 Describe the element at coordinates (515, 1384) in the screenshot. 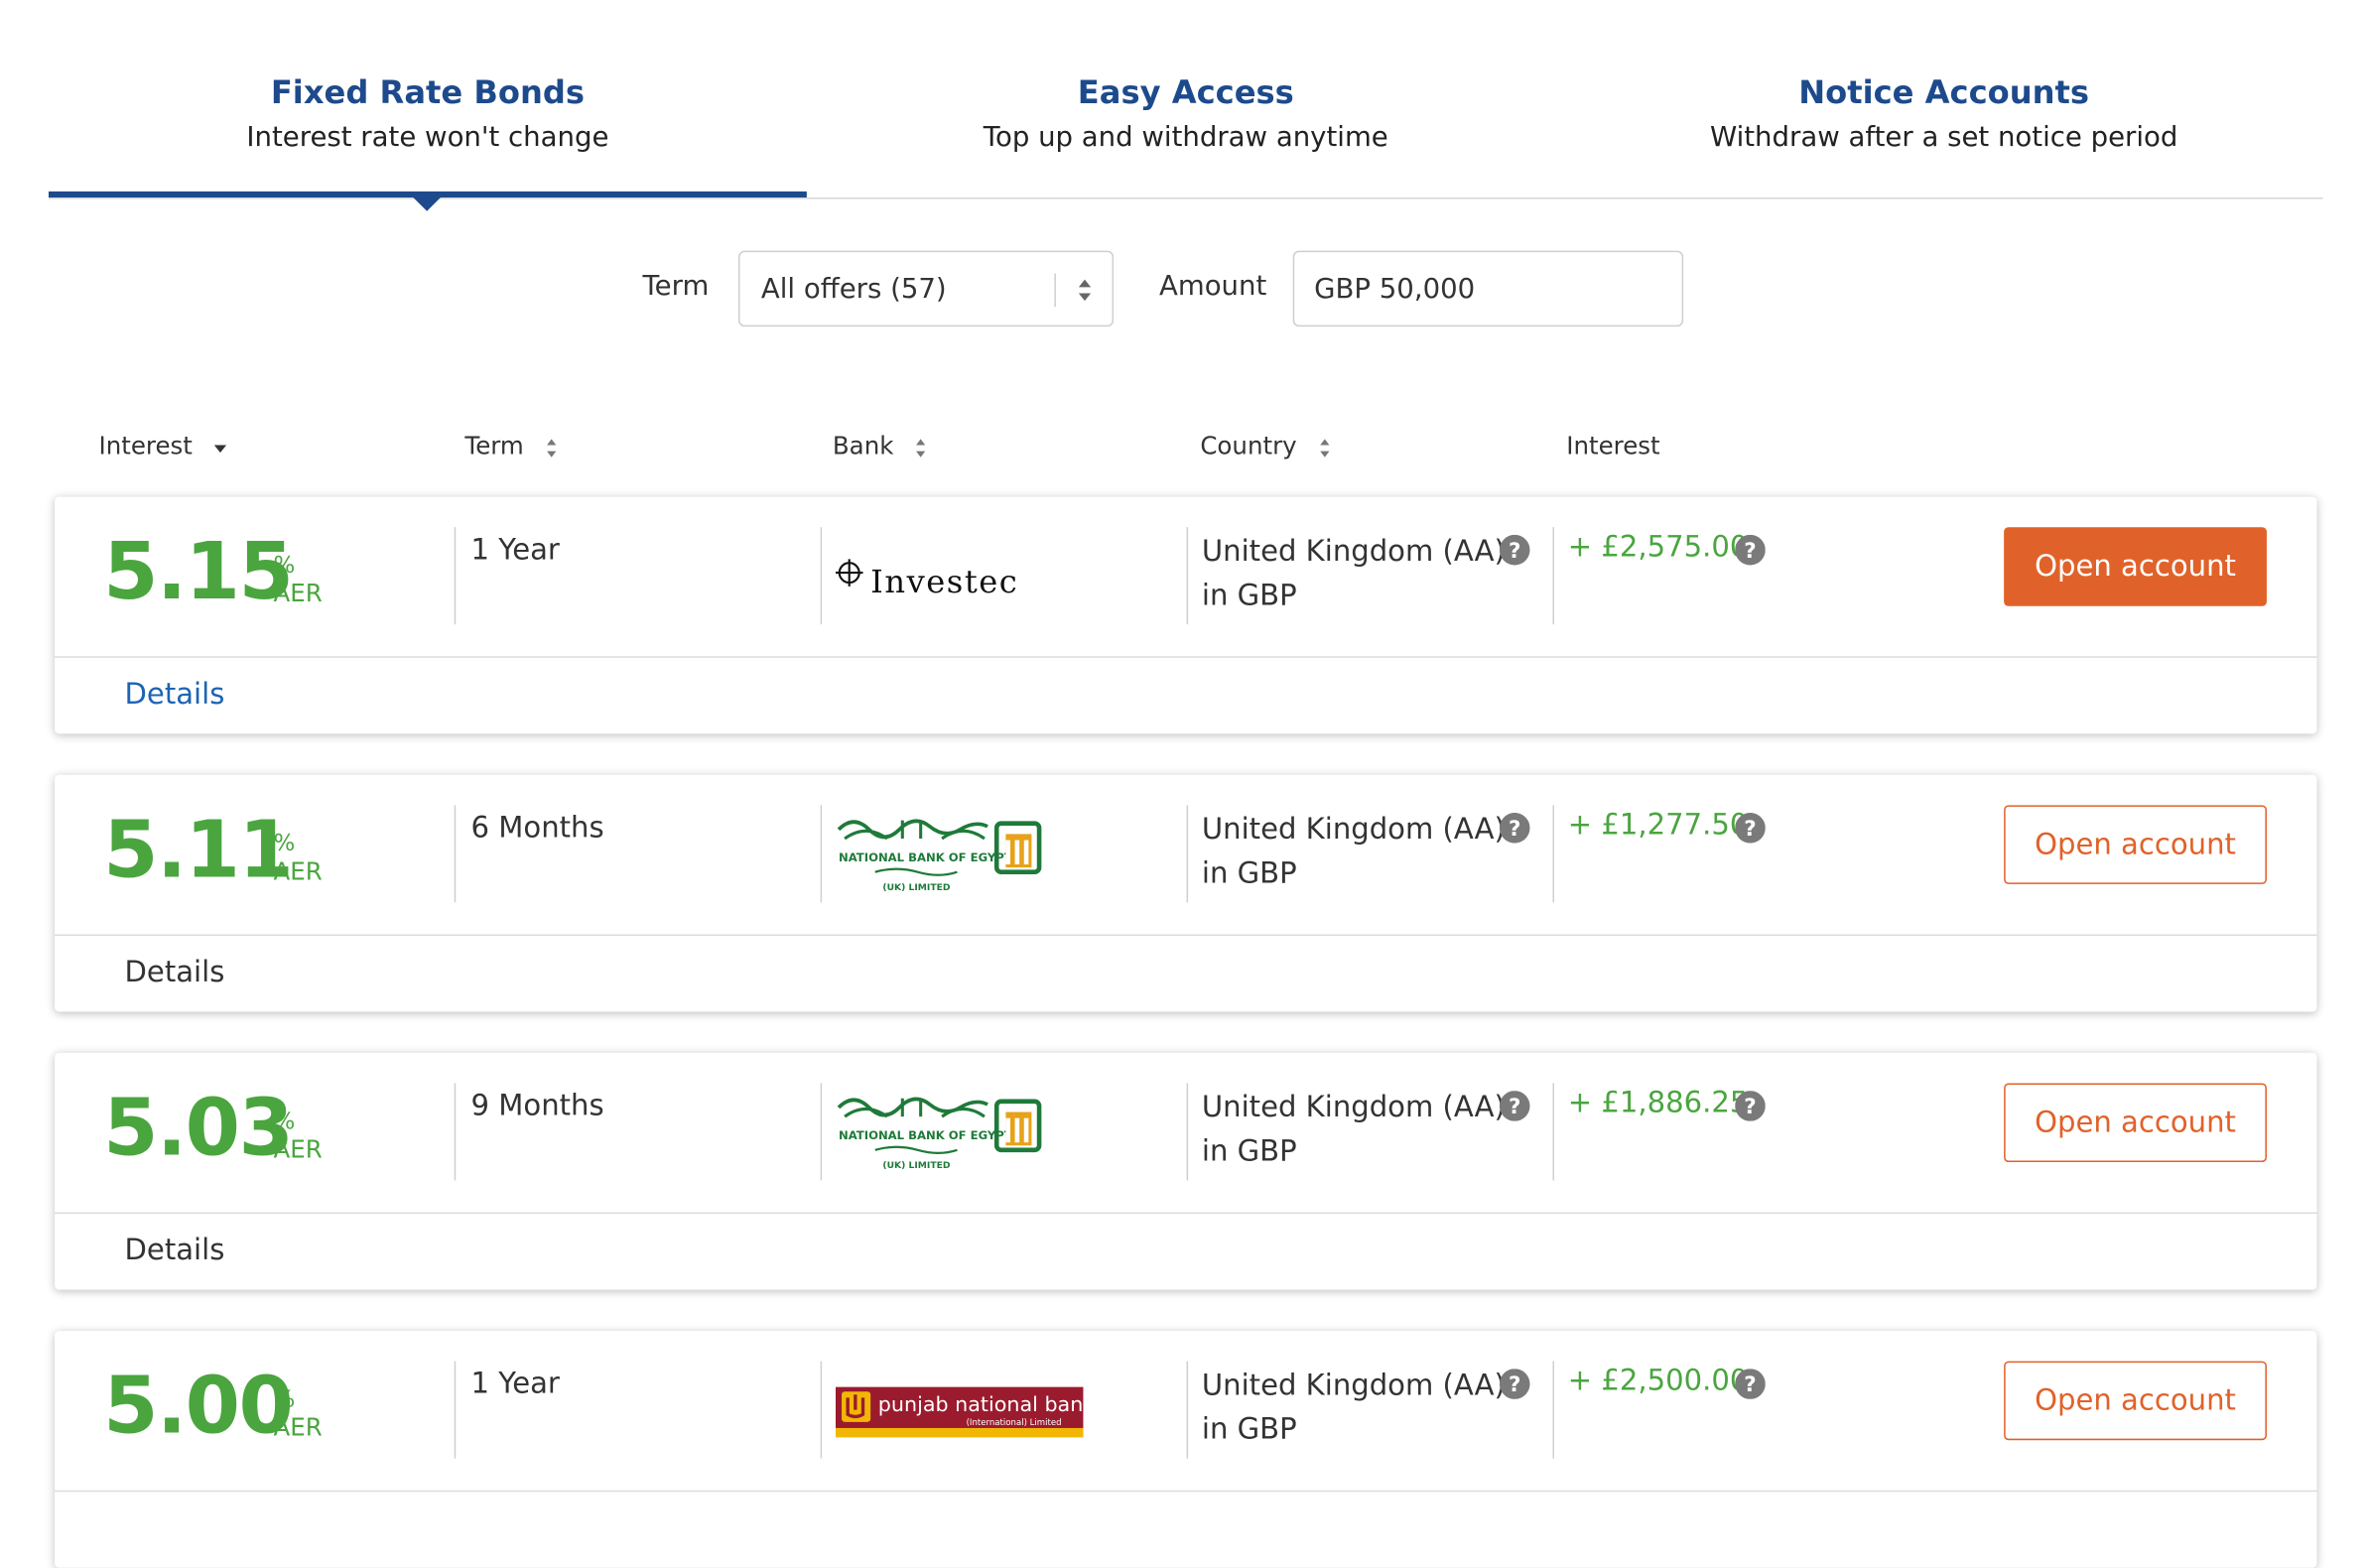

I see `offer-term: 1 Year` at that location.